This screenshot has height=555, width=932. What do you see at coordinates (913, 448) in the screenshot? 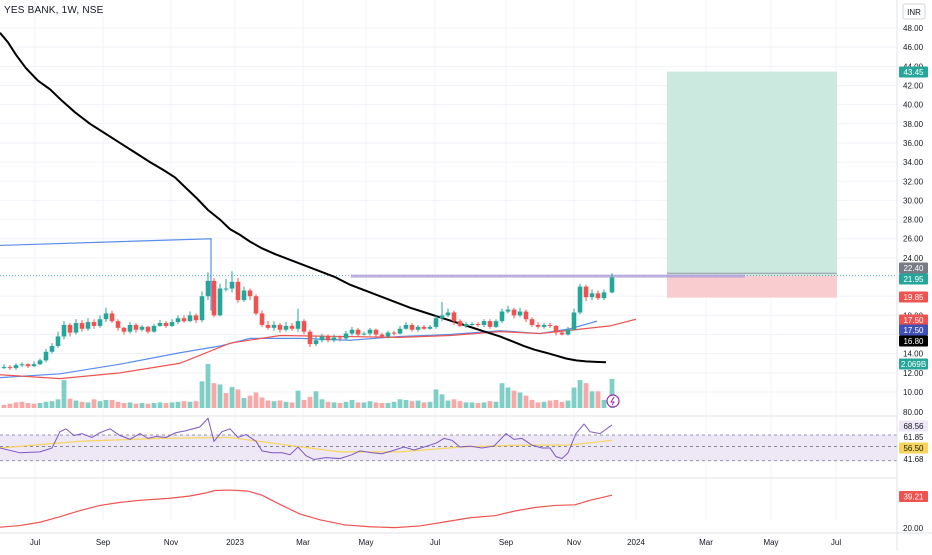
I see `rsi-badge` at bounding box center [913, 448].